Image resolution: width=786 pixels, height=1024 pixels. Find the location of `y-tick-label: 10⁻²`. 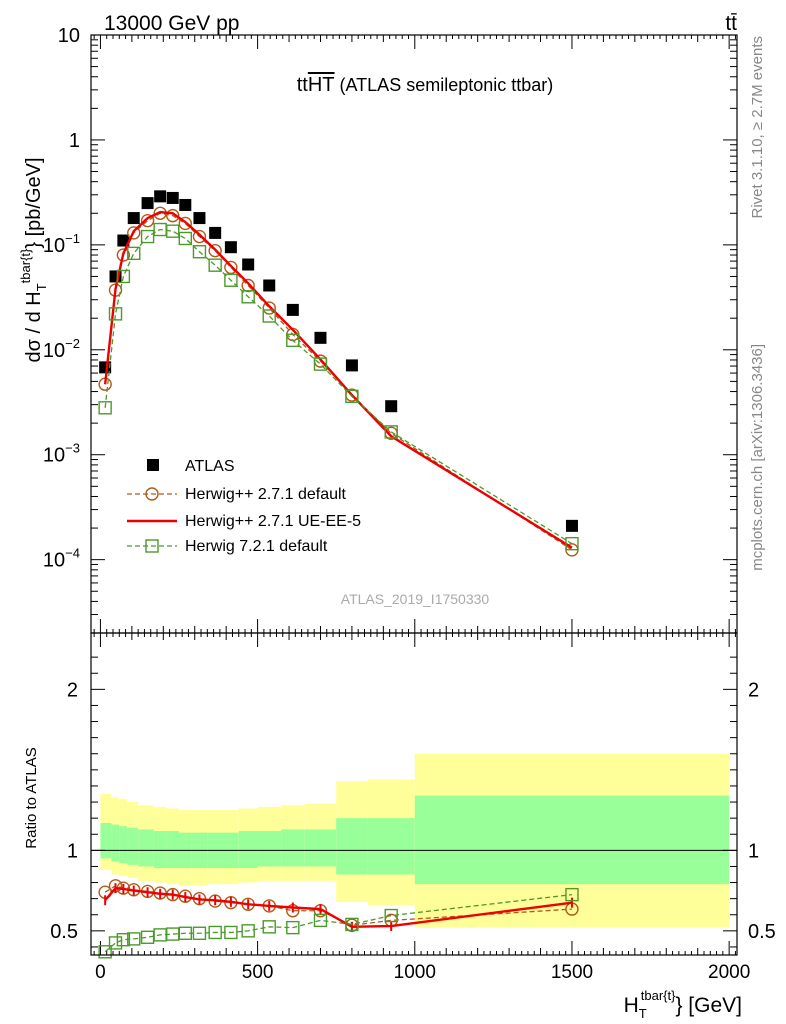

y-tick-label: 10⁻² is located at coordinates (61, 349).